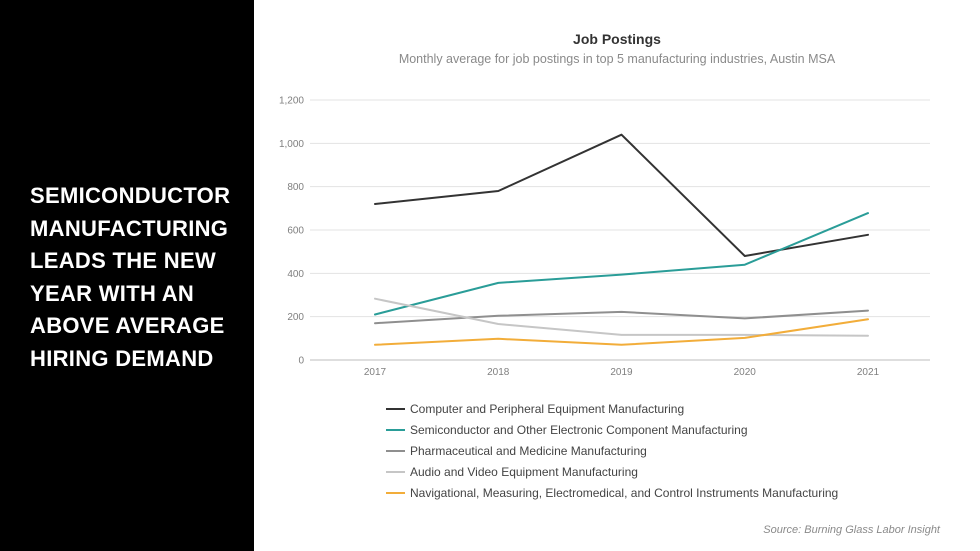  I want to click on headline-line: ABOVE AVERAGE, so click(127, 325).